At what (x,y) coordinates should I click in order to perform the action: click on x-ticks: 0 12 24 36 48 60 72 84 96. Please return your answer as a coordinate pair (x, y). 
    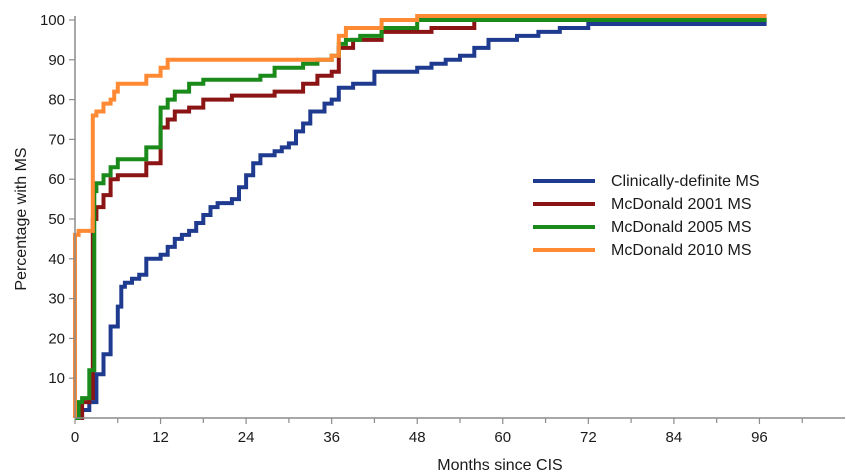
    Looking at the image, I should click on (437, 432).